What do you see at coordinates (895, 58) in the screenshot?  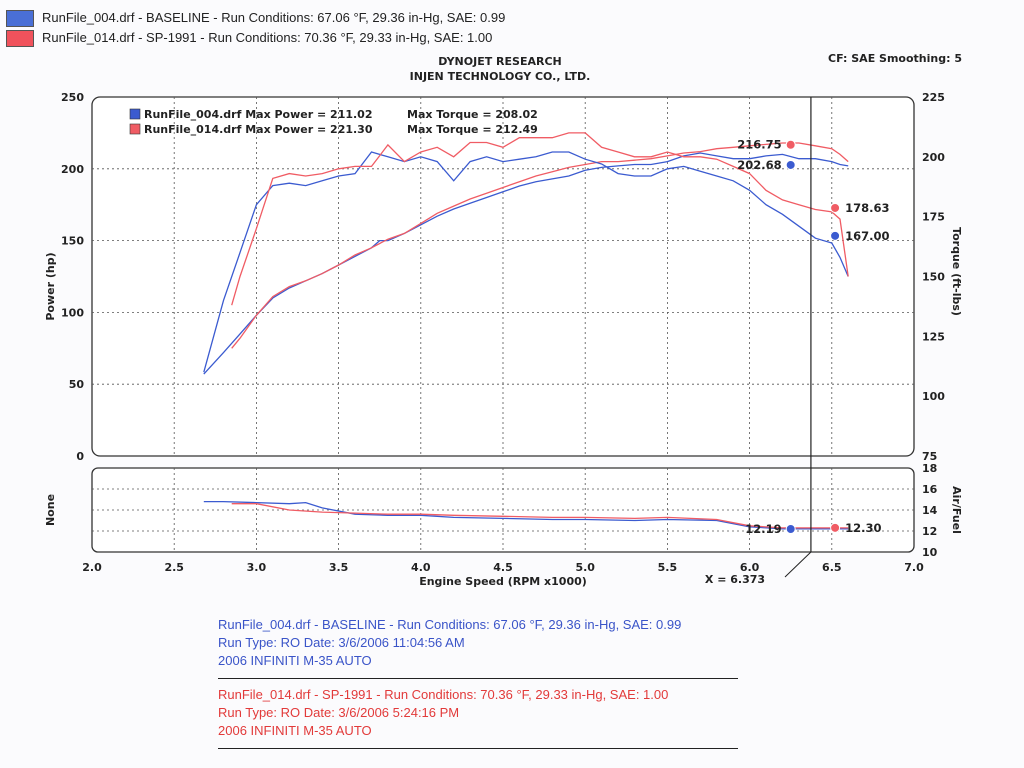 I see `header-correction: CF: SAE Smoothing: 5` at bounding box center [895, 58].